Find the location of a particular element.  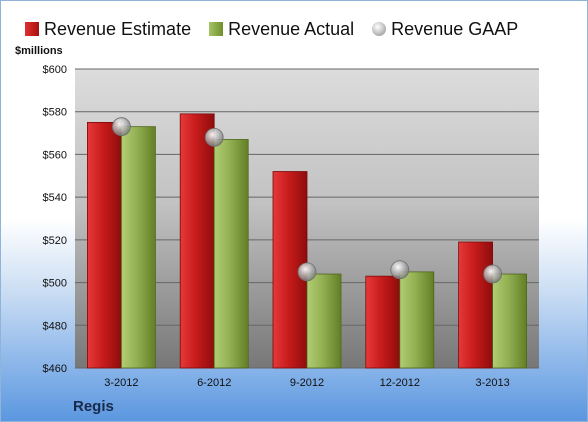

y-tick-label: $500 is located at coordinates (55, 284).